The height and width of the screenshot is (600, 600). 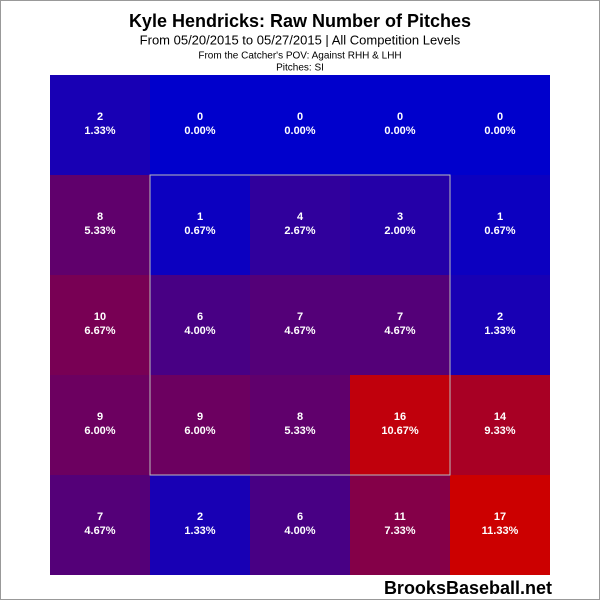 What do you see at coordinates (399, 231) in the screenshot?
I see `percent-label: 2.00%` at bounding box center [399, 231].